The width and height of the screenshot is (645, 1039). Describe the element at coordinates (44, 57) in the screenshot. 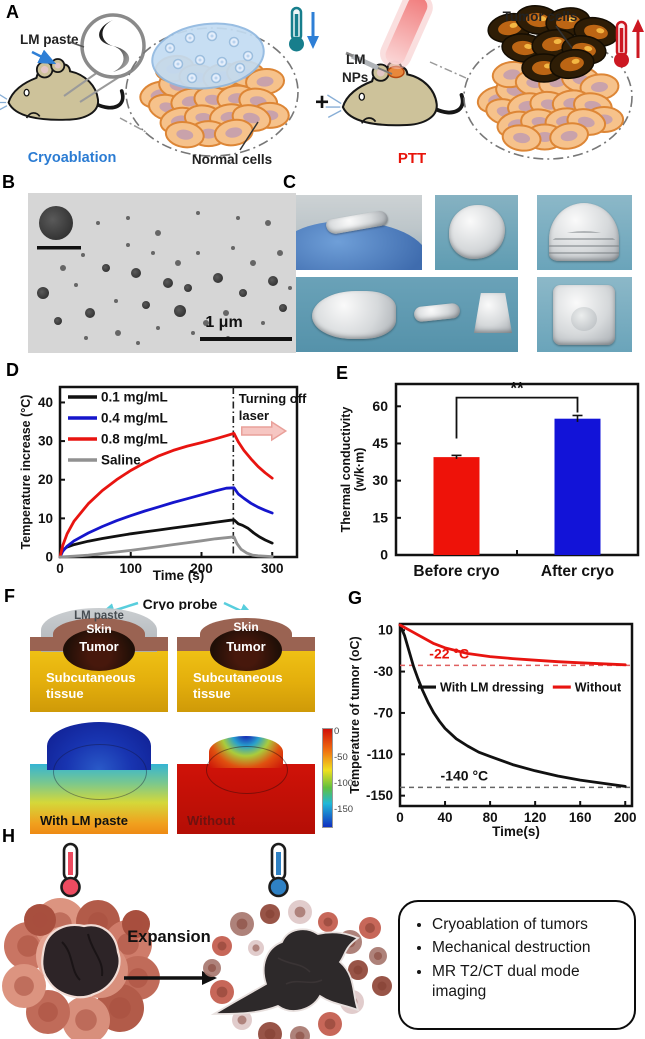

I see `injection-arrow-icon` at that location.